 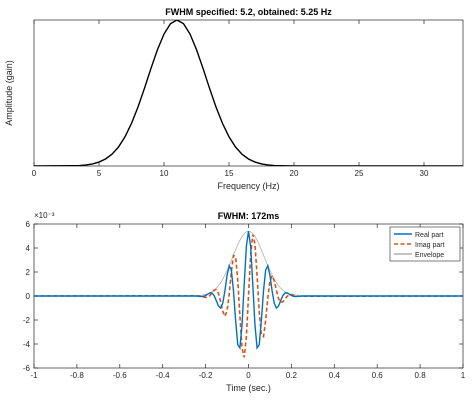 What do you see at coordinates (248, 186) in the screenshot?
I see `x-axis-label: Frequency (Hz)` at bounding box center [248, 186].